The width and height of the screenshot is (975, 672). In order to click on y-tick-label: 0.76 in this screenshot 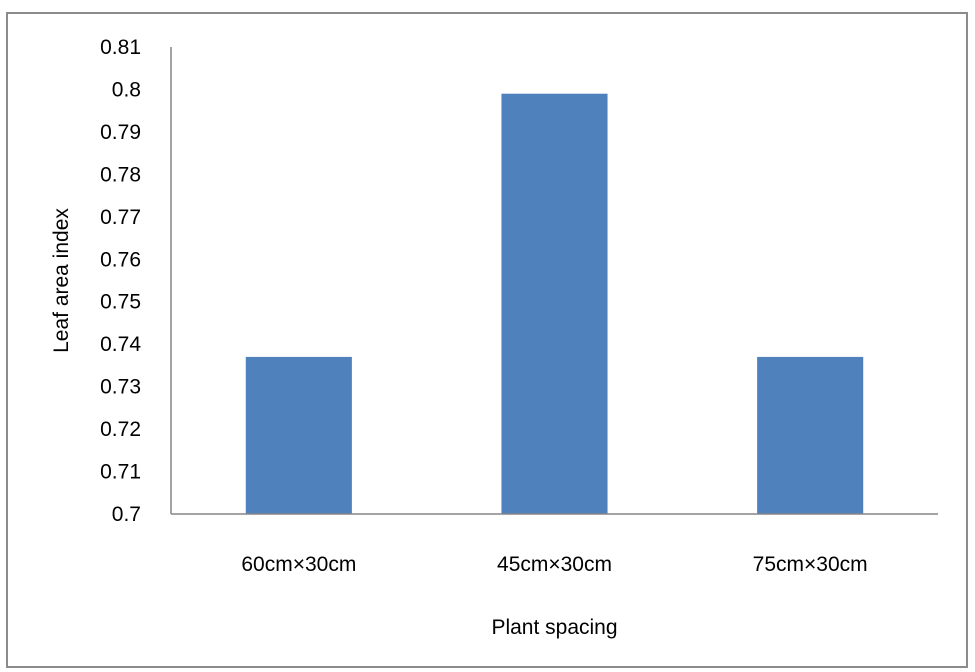, I will do `click(120, 259)`.